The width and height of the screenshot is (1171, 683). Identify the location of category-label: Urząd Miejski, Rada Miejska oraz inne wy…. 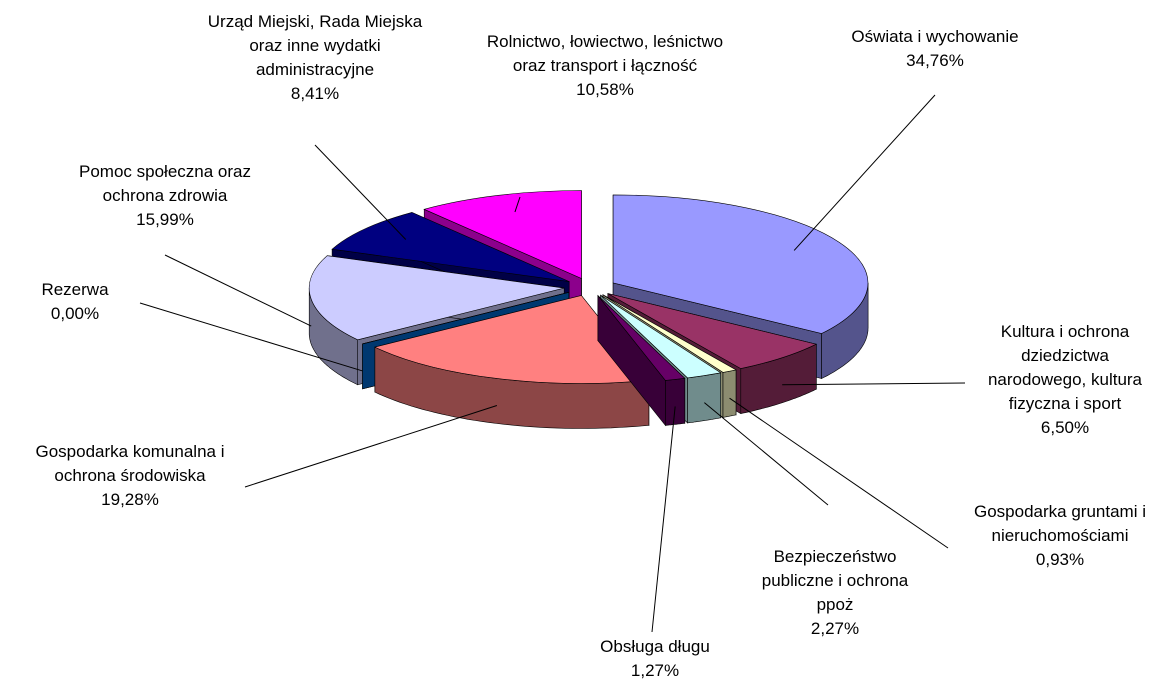
(315, 46).